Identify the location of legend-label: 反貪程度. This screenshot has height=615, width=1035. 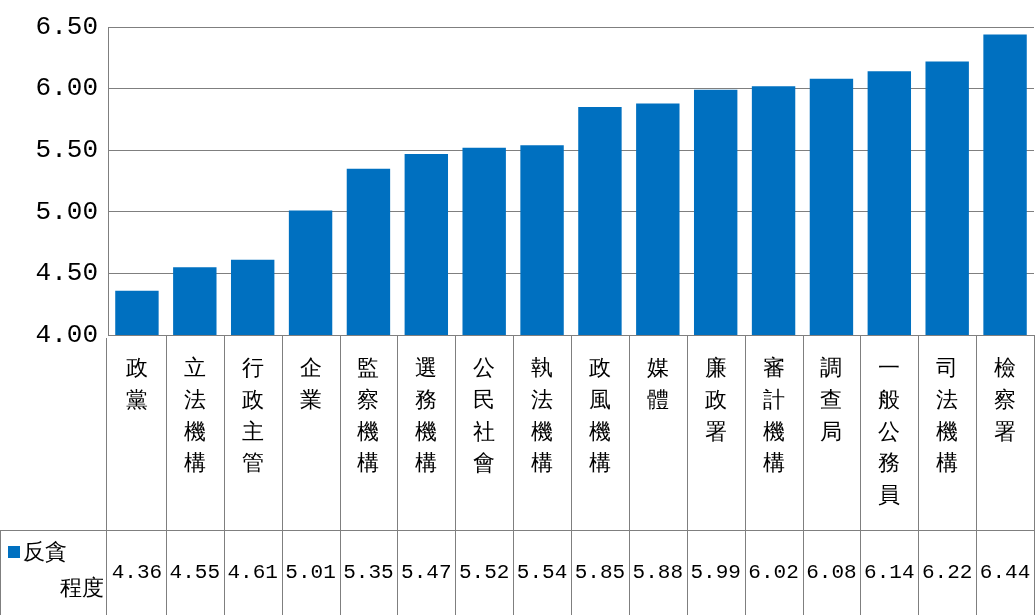
(63, 570).